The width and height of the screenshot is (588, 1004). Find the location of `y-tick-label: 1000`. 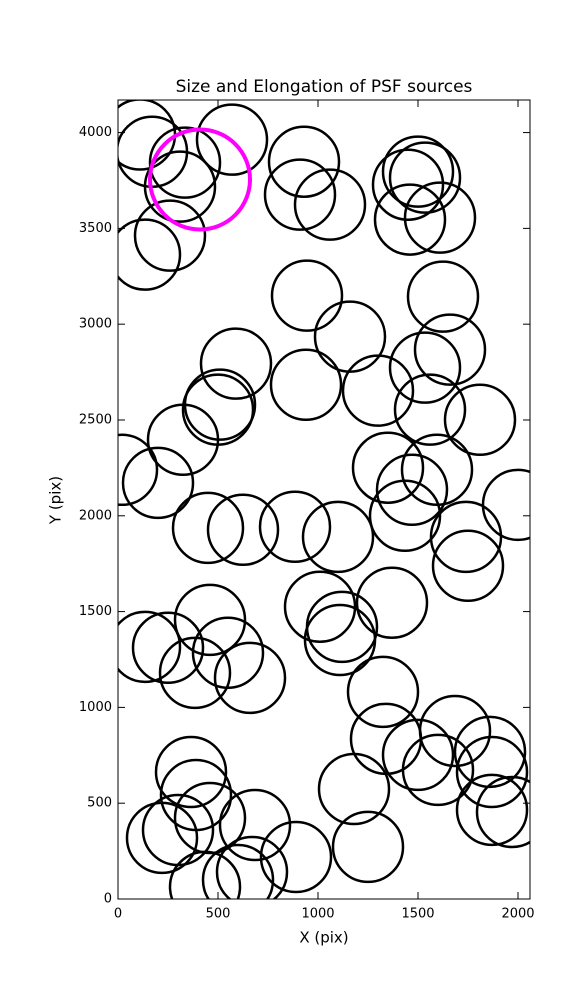

y-tick-label: 1000 is located at coordinates (95, 707).